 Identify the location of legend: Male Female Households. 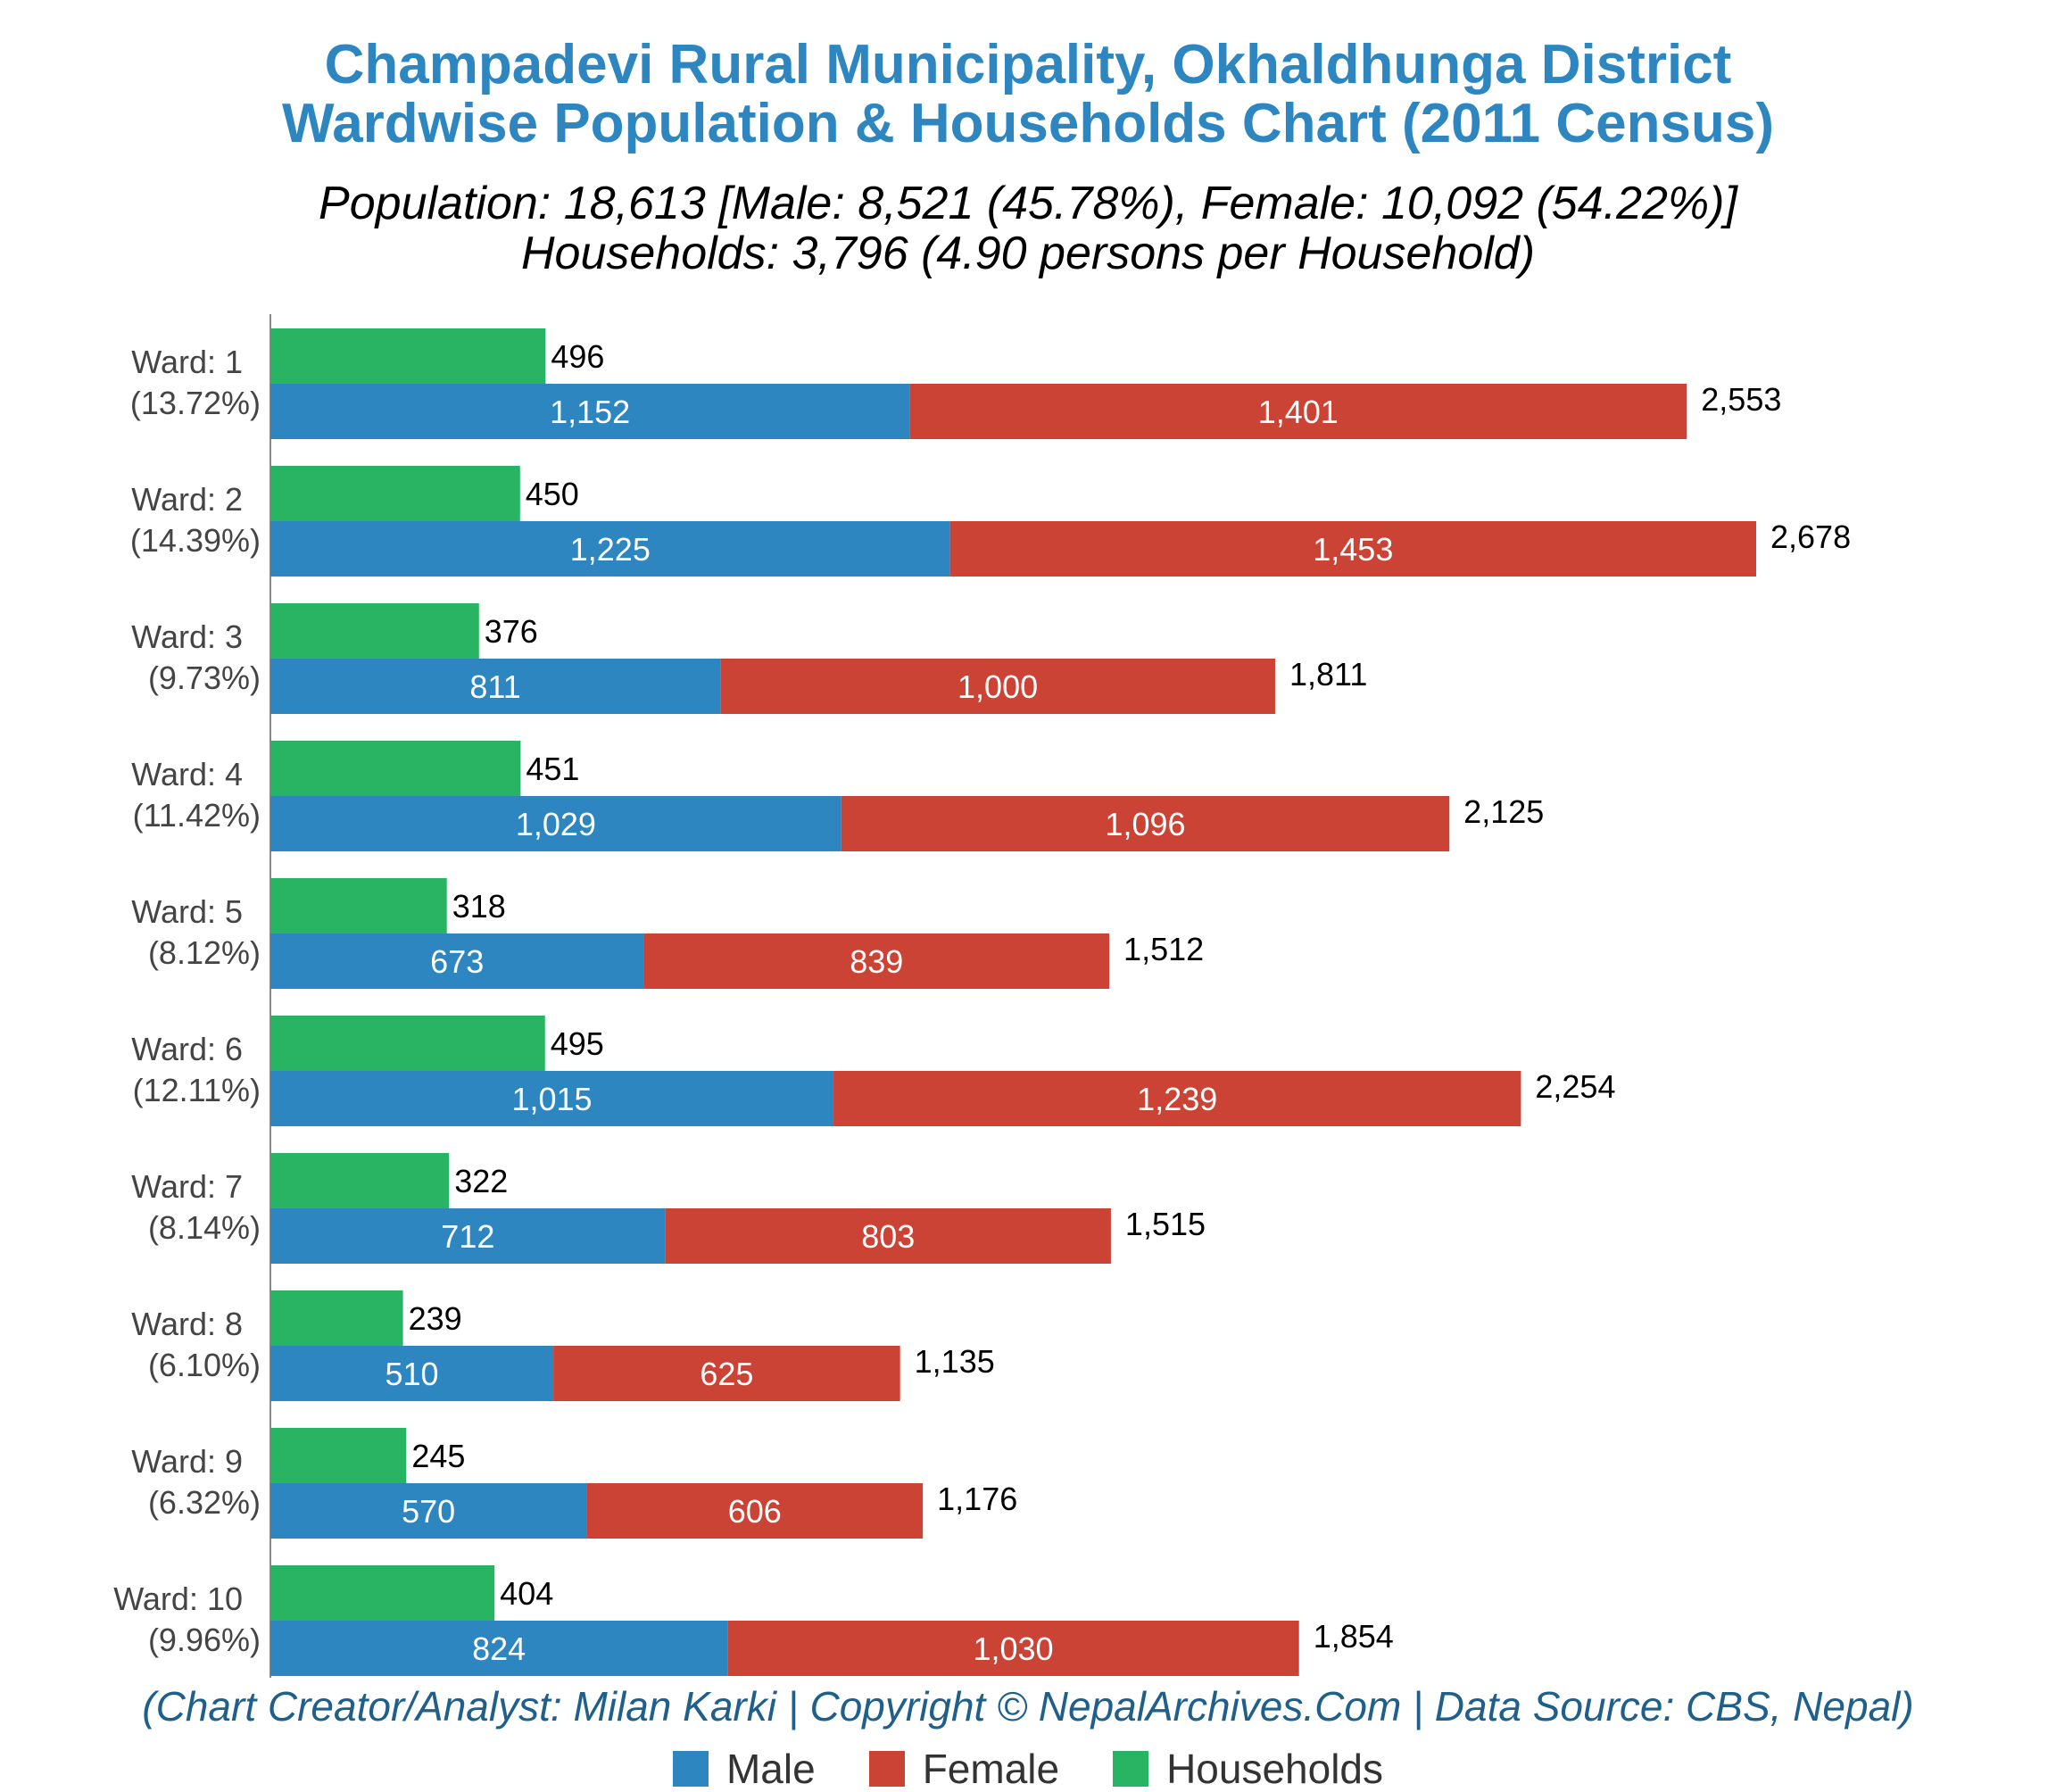
(1028, 1769).